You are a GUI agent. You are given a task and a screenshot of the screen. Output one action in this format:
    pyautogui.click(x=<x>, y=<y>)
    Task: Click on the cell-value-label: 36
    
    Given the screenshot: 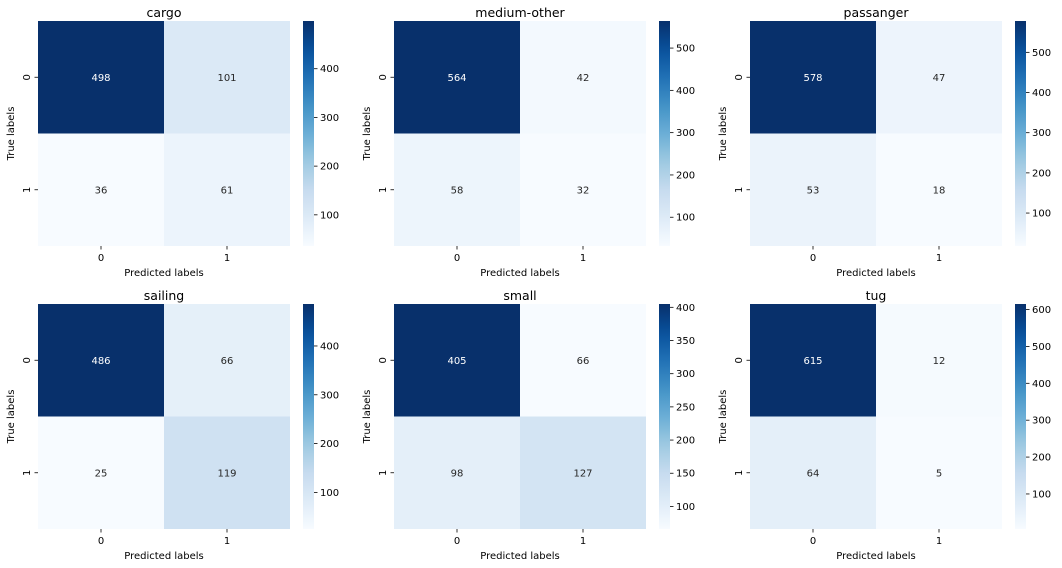 What is the action you would take?
    pyautogui.click(x=101, y=190)
    